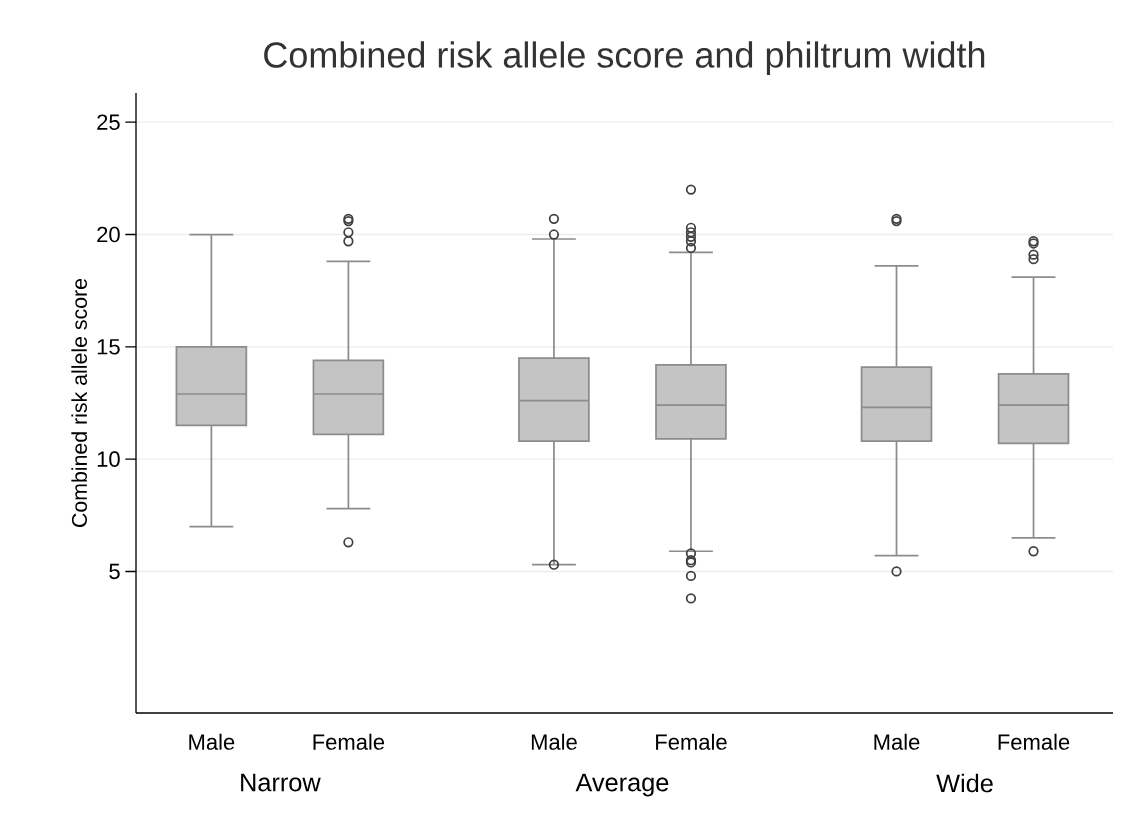 The image size is (1141, 830). What do you see at coordinates (108, 234) in the screenshot?
I see `y-tick-label: 20` at bounding box center [108, 234].